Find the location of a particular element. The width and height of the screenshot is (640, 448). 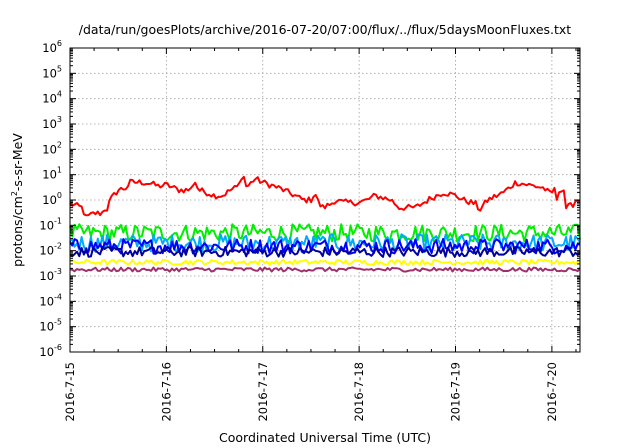

y-tick-label: 10⁶ is located at coordinates (52, 47).